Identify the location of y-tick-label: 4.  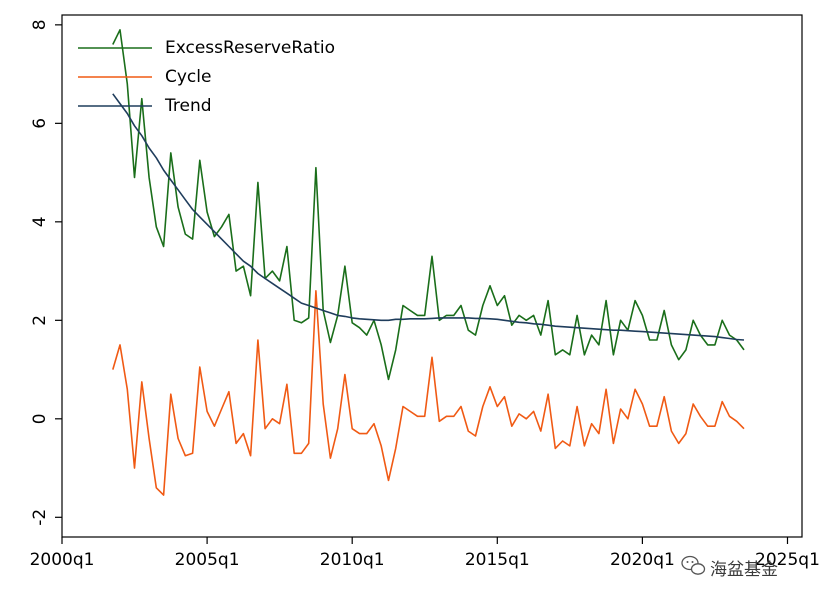
(40, 221).